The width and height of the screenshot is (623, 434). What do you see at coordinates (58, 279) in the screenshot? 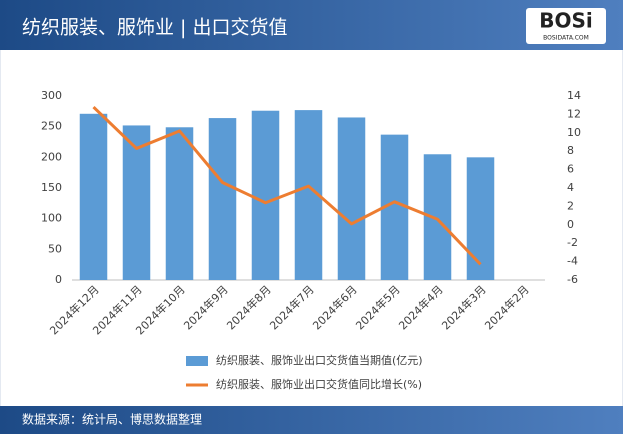
I see `y-tick-label: 0` at bounding box center [58, 279].